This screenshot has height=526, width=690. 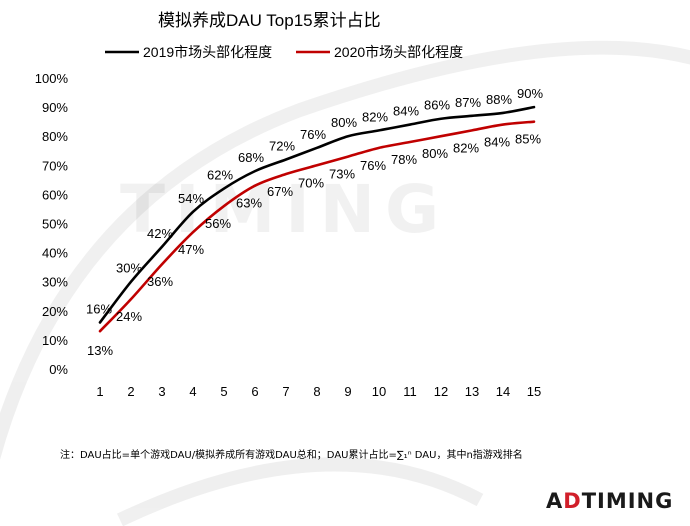 What do you see at coordinates (129, 316) in the screenshot?
I see `data-label-2020: 24%` at bounding box center [129, 316].